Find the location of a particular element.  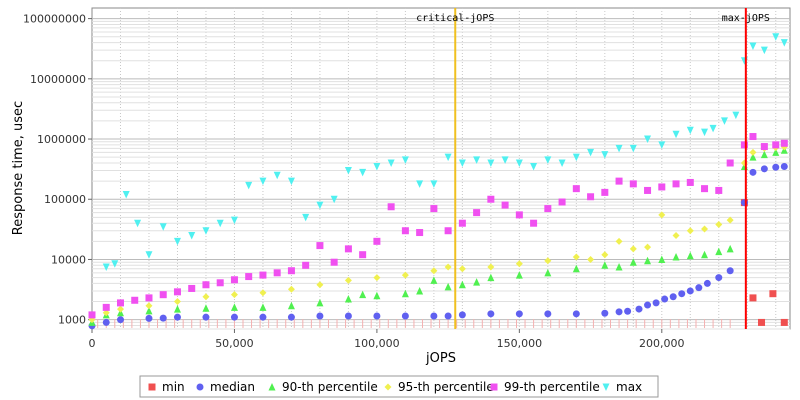

legend-label: 90-th percentile is located at coordinates (330, 387).